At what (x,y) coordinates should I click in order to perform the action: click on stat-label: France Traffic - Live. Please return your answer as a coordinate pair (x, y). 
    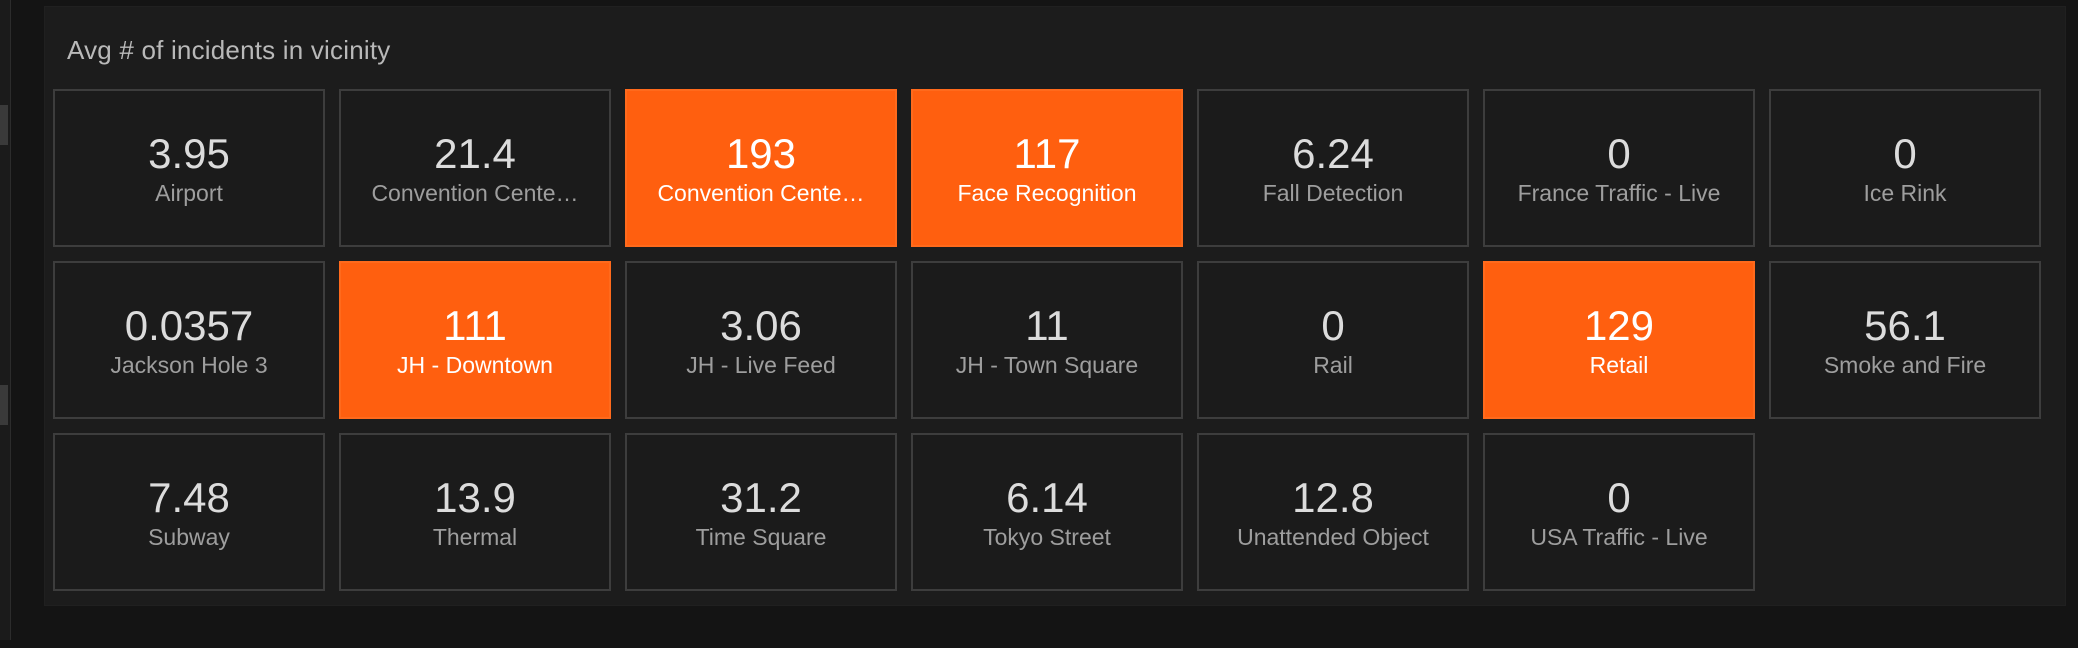
    Looking at the image, I should click on (1619, 193).